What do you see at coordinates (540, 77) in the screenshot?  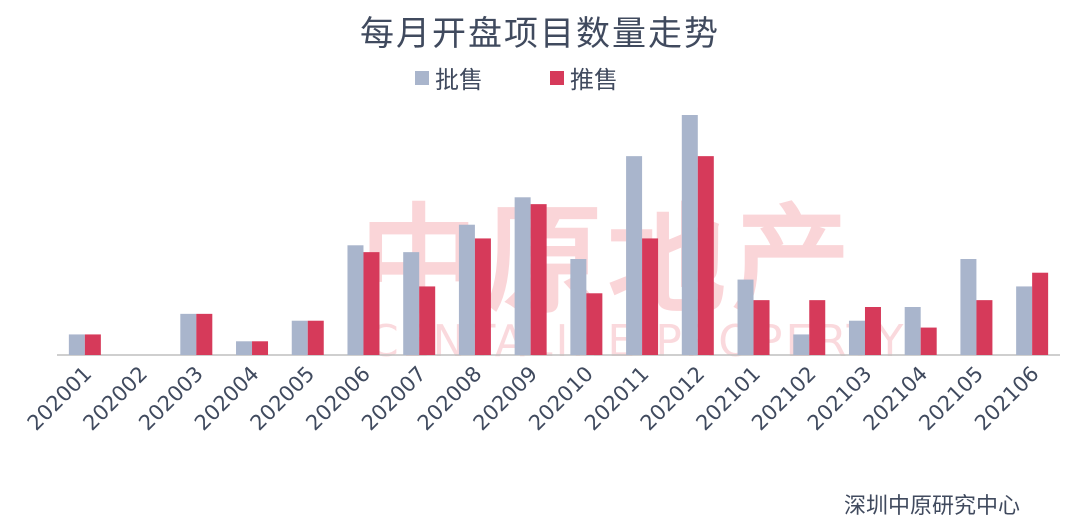 I see `legend: 批售 推售` at bounding box center [540, 77].